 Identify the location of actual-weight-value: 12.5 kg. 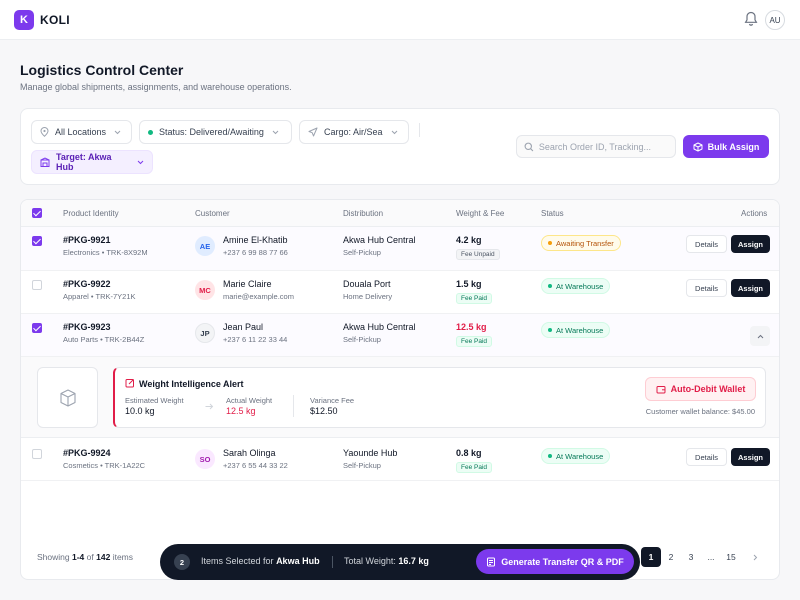
(241, 411).